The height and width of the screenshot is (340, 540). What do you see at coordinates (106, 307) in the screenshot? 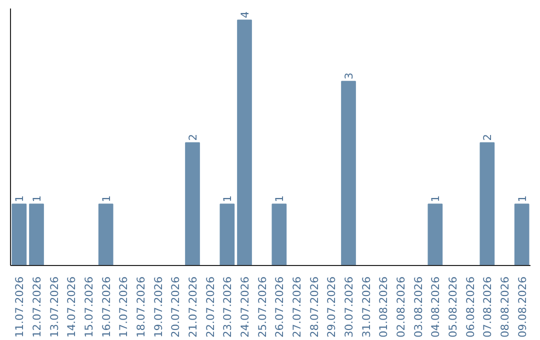
I see `x-tick-label: 16.07.2026` at bounding box center [106, 307].